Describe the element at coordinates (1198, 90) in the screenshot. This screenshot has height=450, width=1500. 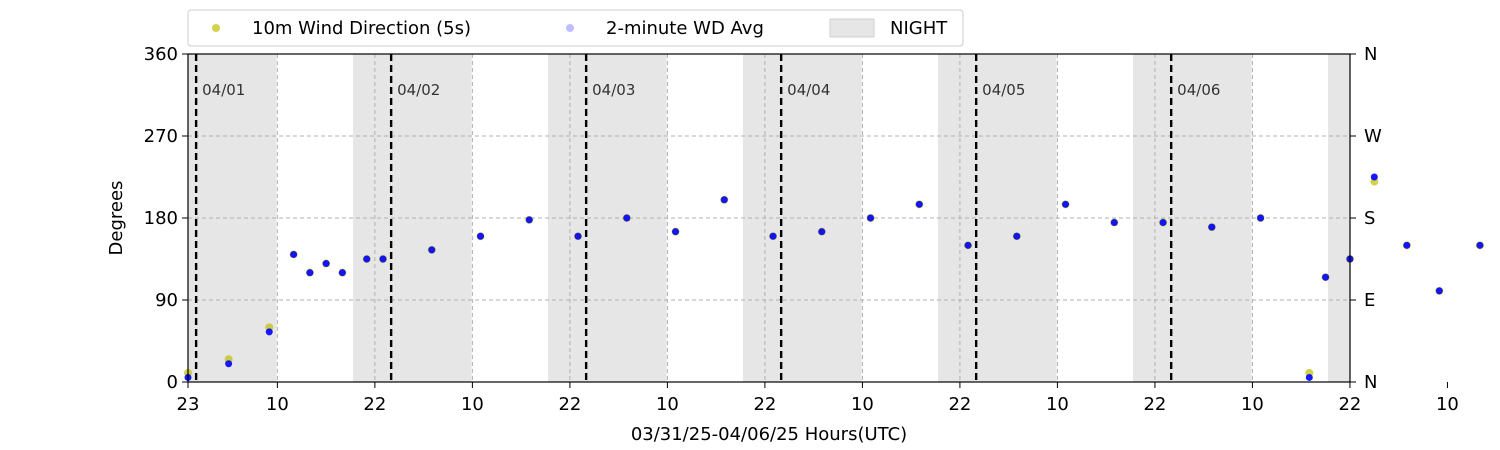
I see `day-label: 04/06` at that location.